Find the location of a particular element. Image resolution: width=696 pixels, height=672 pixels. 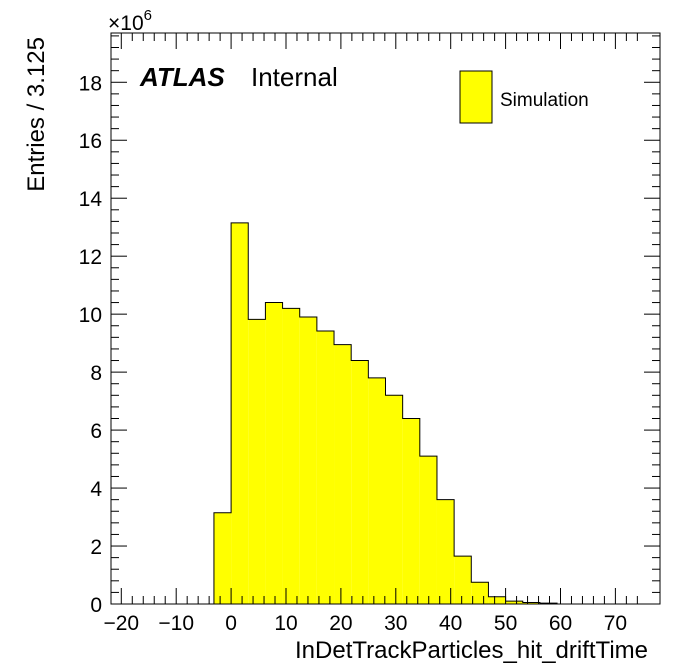

x-tick-label: 50 is located at coordinates (505, 623).